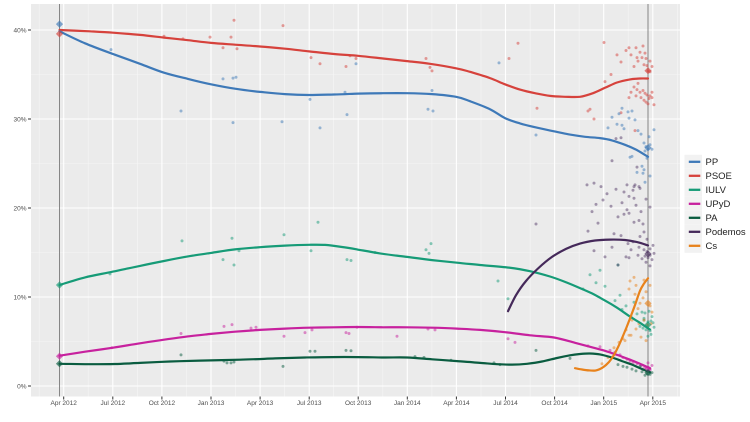  What do you see at coordinates (719, 176) in the screenshot?
I see `svg-text: PSOE` at bounding box center [719, 176].